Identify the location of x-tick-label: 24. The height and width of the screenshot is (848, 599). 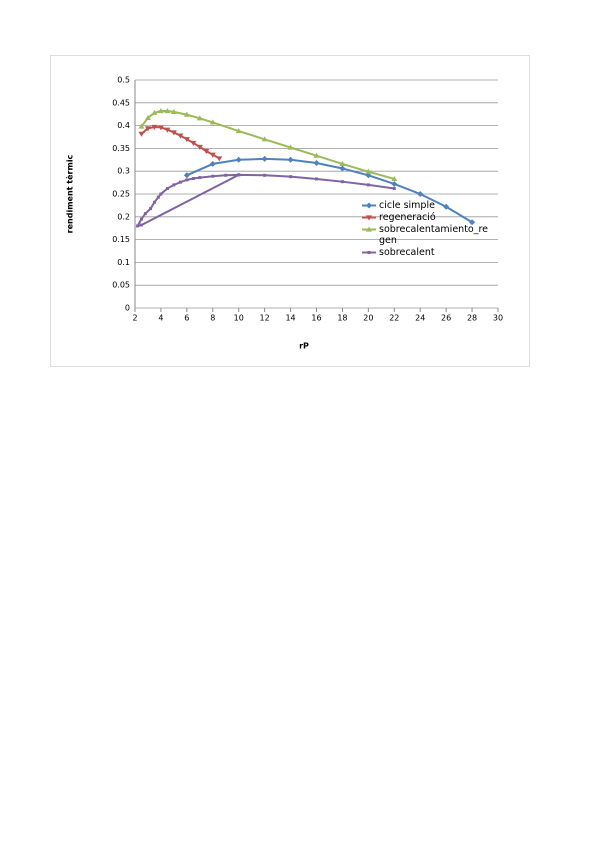
(420, 318).